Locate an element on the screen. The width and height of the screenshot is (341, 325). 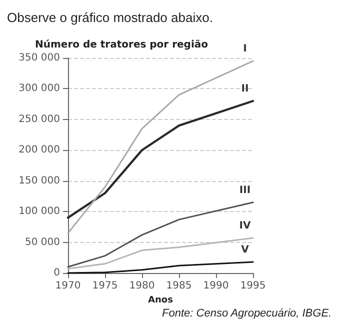
x-tick-label: 1980 is located at coordinates (142, 286).